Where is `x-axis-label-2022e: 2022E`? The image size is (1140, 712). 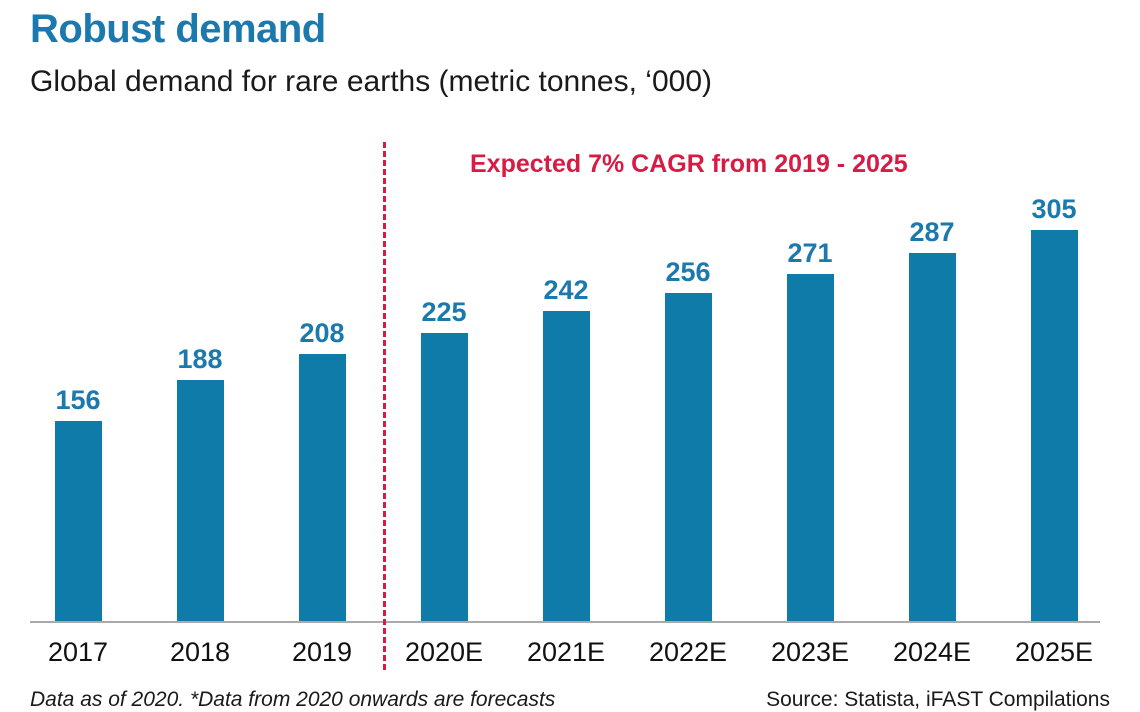
x-axis-label-2022e: 2022E is located at coordinates (688, 652).